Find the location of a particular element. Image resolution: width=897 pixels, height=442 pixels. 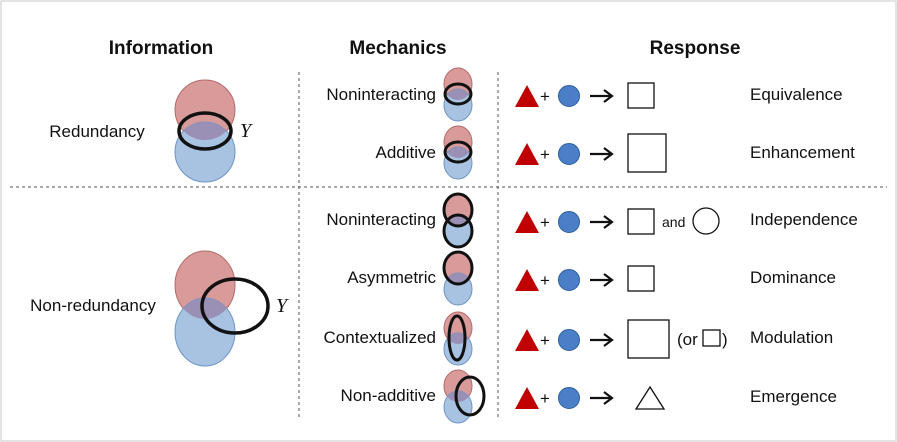

or-close-text: ) is located at coordinates (725, 339).